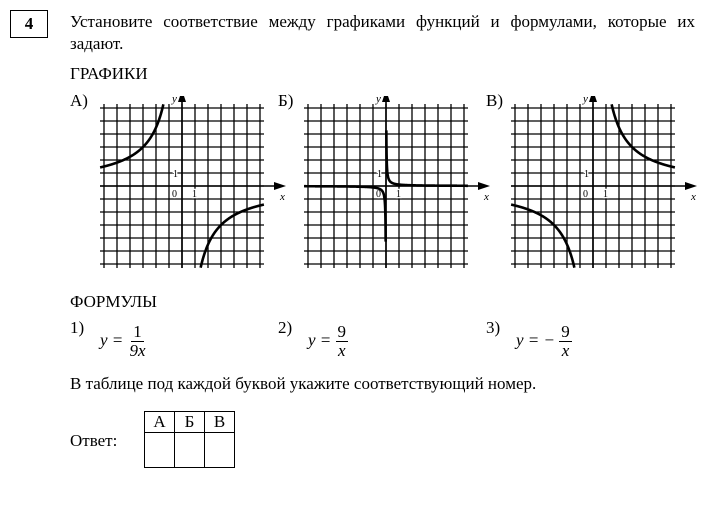 Image resolution: width=723 pixels, height=520 pixels. Describe the element at coordinates (113, 301) in the screenshot. I see `formulas-heading: ФОРМУЛЫ` at that location.